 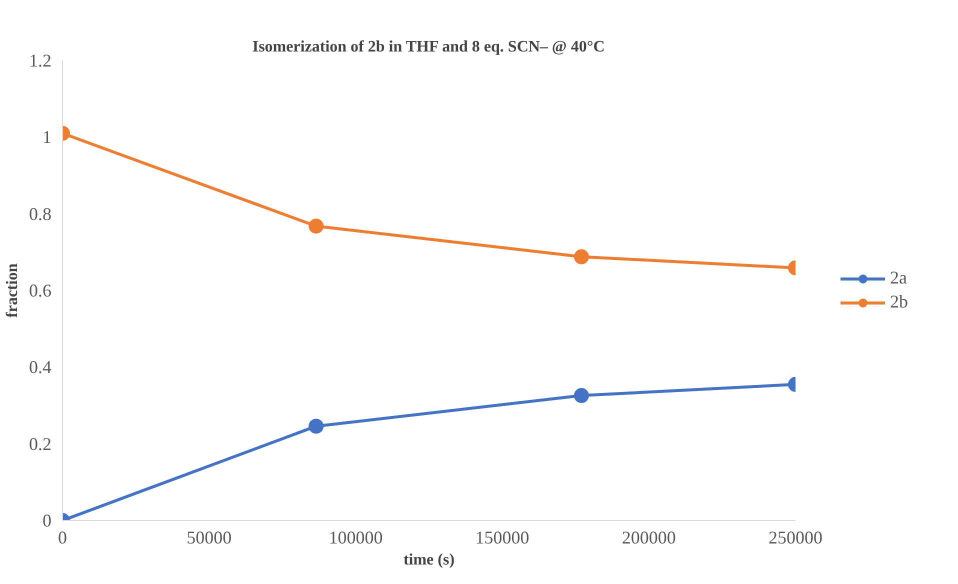 What do you see at coordinates (899, 302) in the screenshot?
I see `legend-label: 2b` at bounding box center [899, 302].